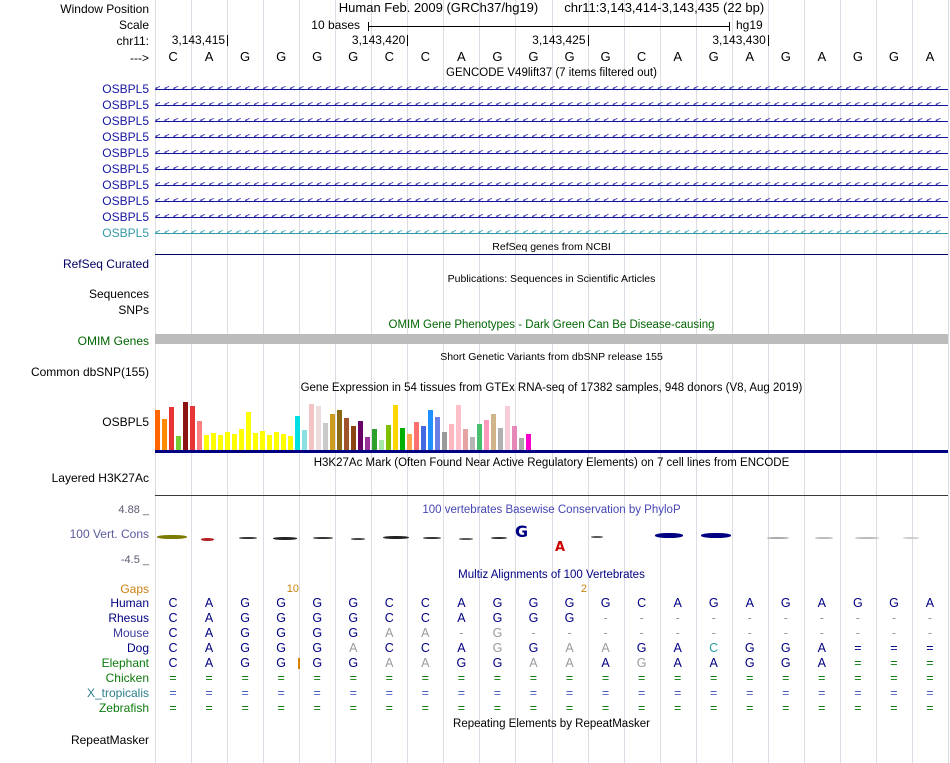 This screenshot has width=950, height=763. Describe the element at coordinates (551, 451) in the screenshot. I see `gtex-gene-line` at that location.